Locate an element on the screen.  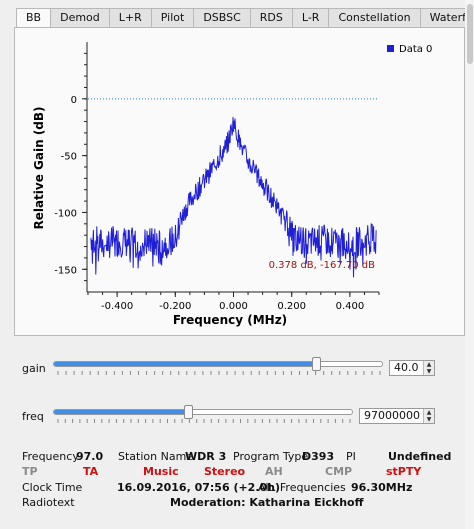
y-tick-label: -50 is located at coordinates (69, 157).